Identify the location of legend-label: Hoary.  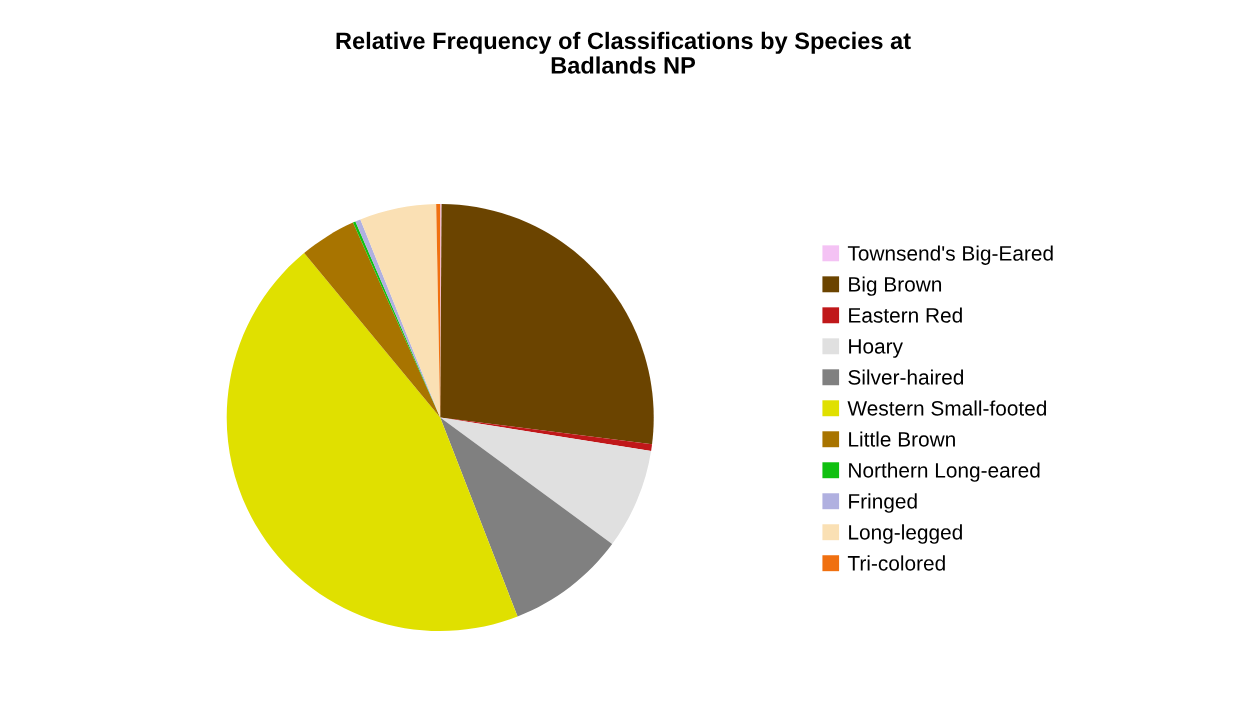
(876, 348).